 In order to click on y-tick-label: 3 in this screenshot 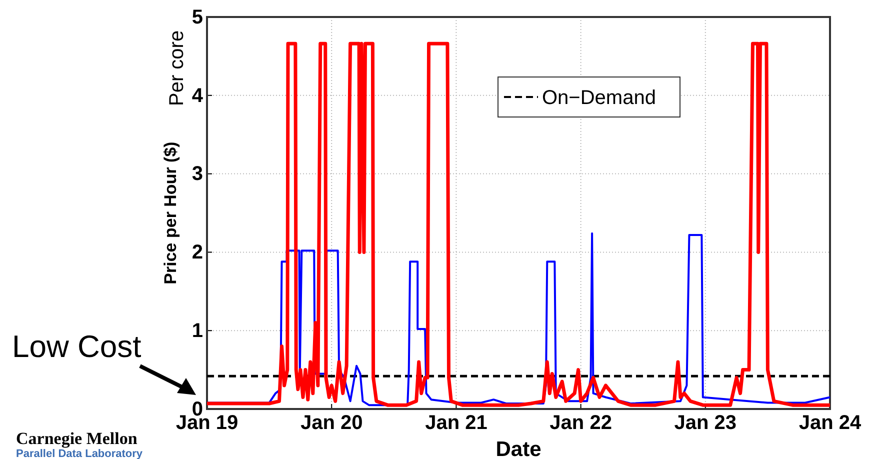, I will do `click(197, 174)`.